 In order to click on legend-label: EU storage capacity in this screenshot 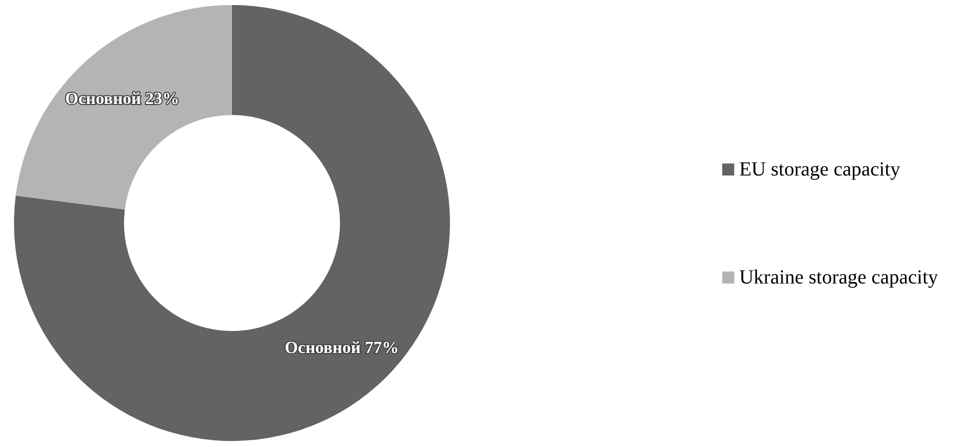, I will do `click(819, 169)`.